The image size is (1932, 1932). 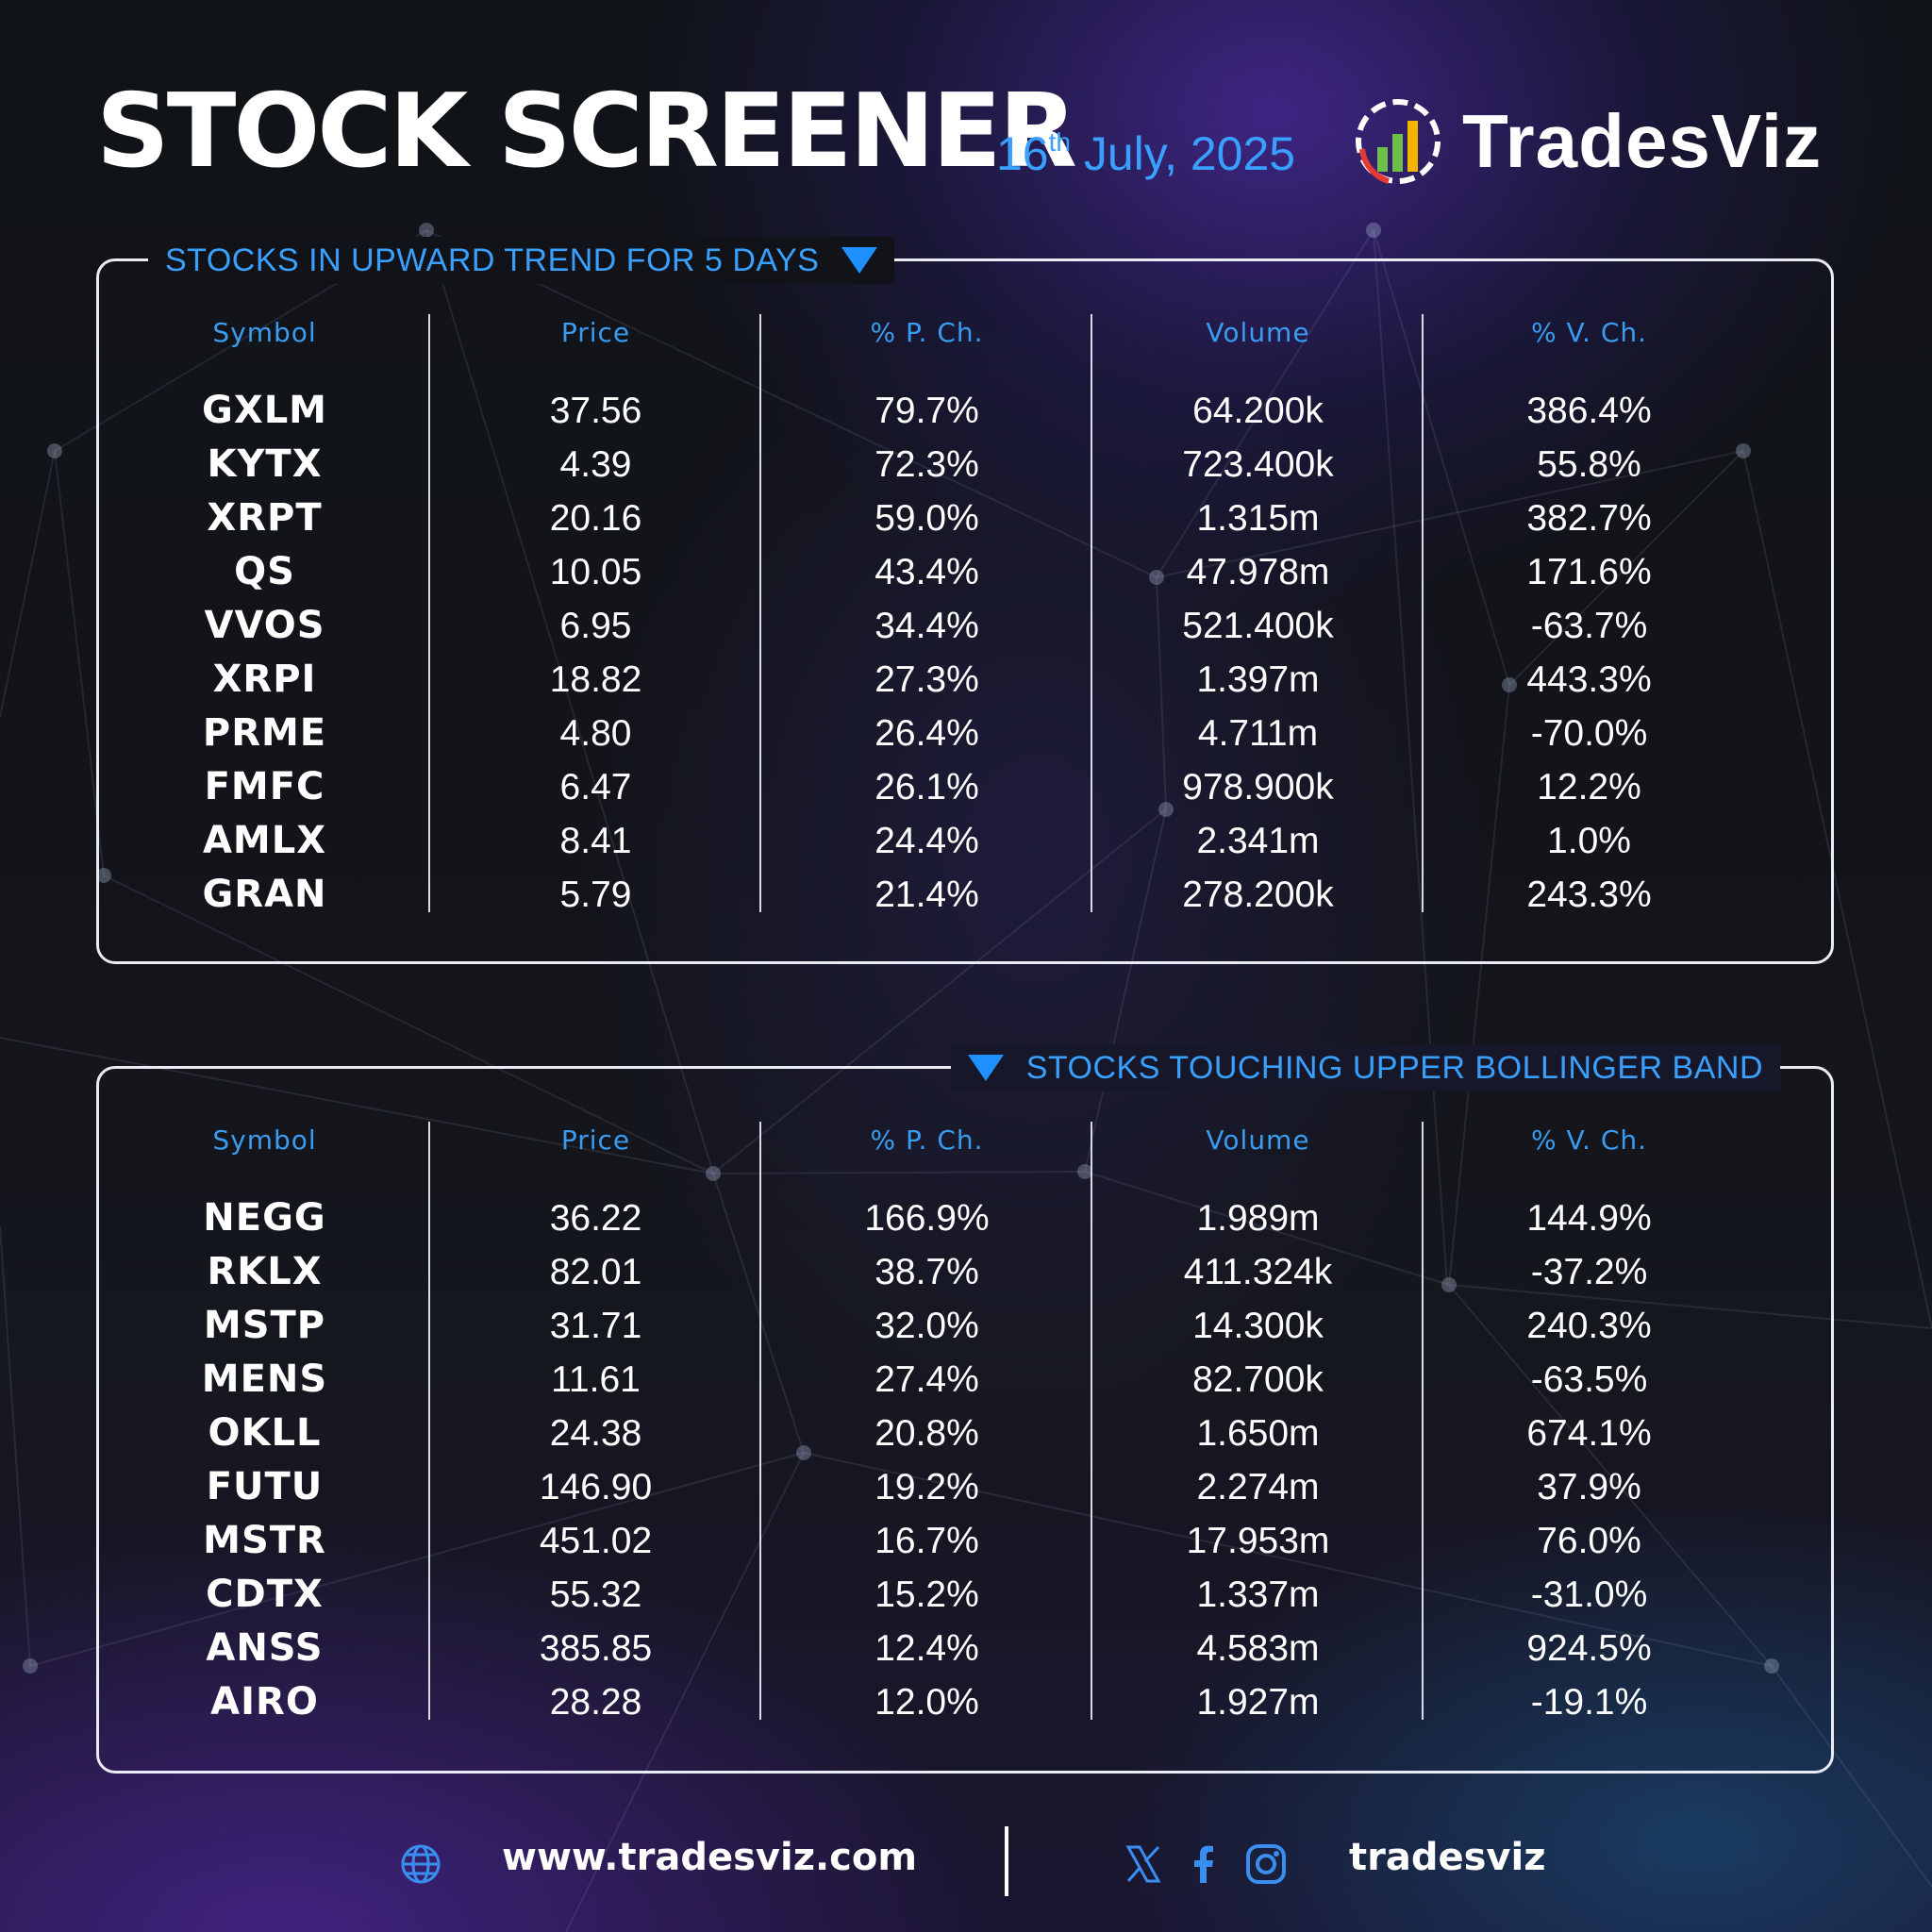 What do you see at coordinates (1258, 1487) in the screenshot?
I see `volume-cell: 2.274m` at bounding box center [1258, 1487].